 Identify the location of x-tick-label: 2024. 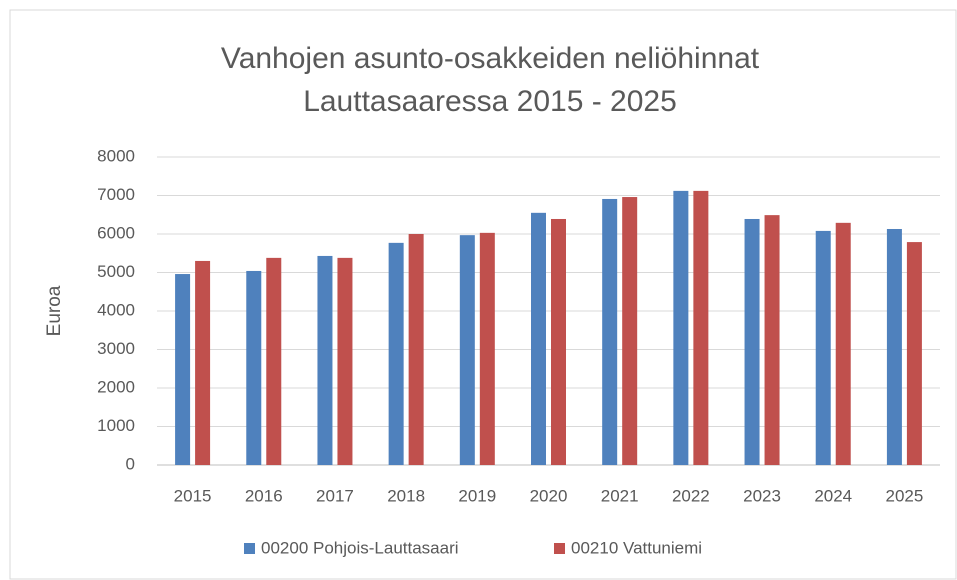
(833, 495).